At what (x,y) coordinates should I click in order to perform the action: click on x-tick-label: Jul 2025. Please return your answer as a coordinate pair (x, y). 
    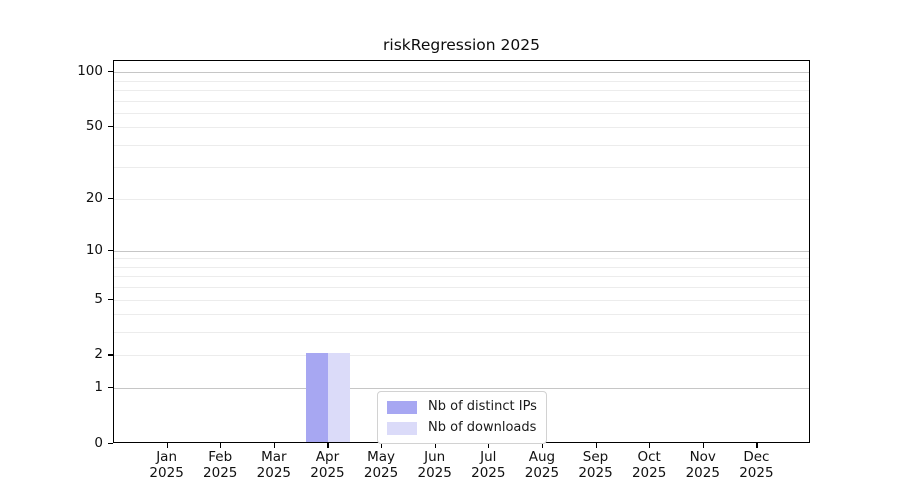
    Looking at the image, I should click on (488, 465).